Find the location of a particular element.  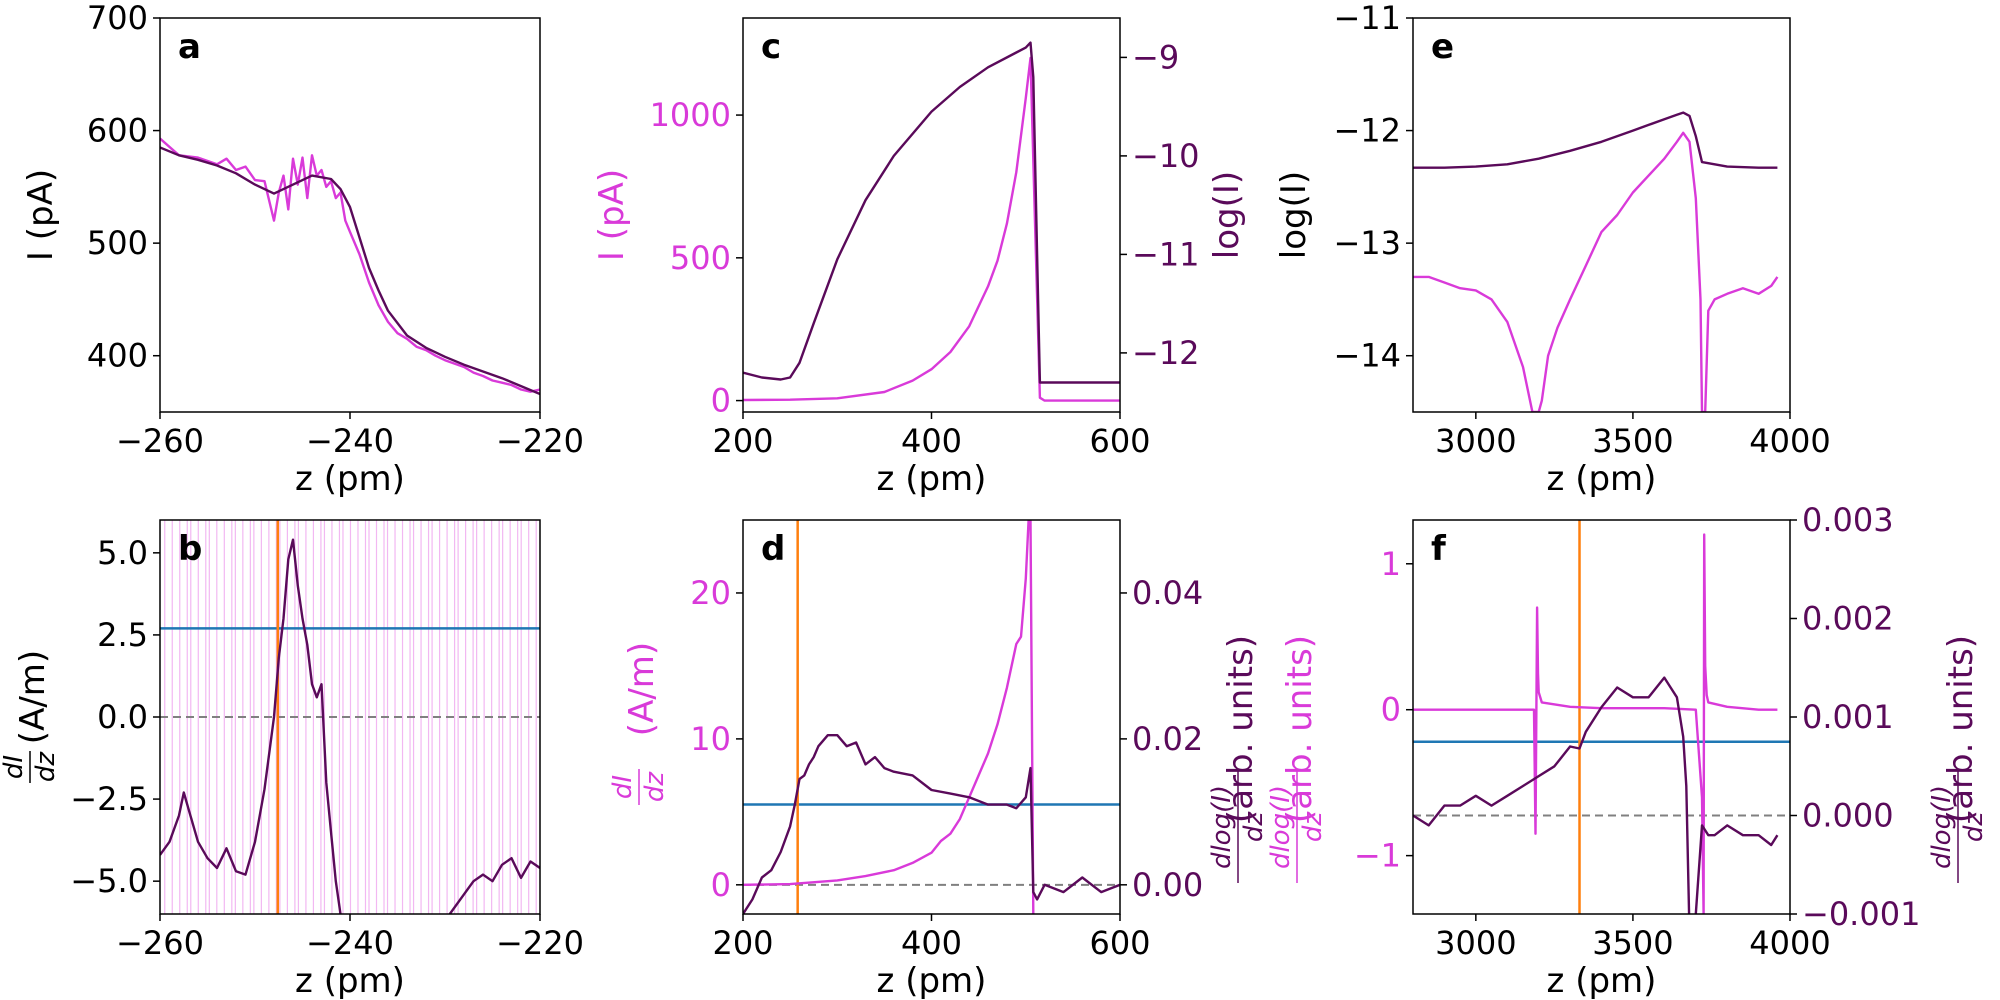

y-tick-label: −12 is located at coordinates (1367, 131).